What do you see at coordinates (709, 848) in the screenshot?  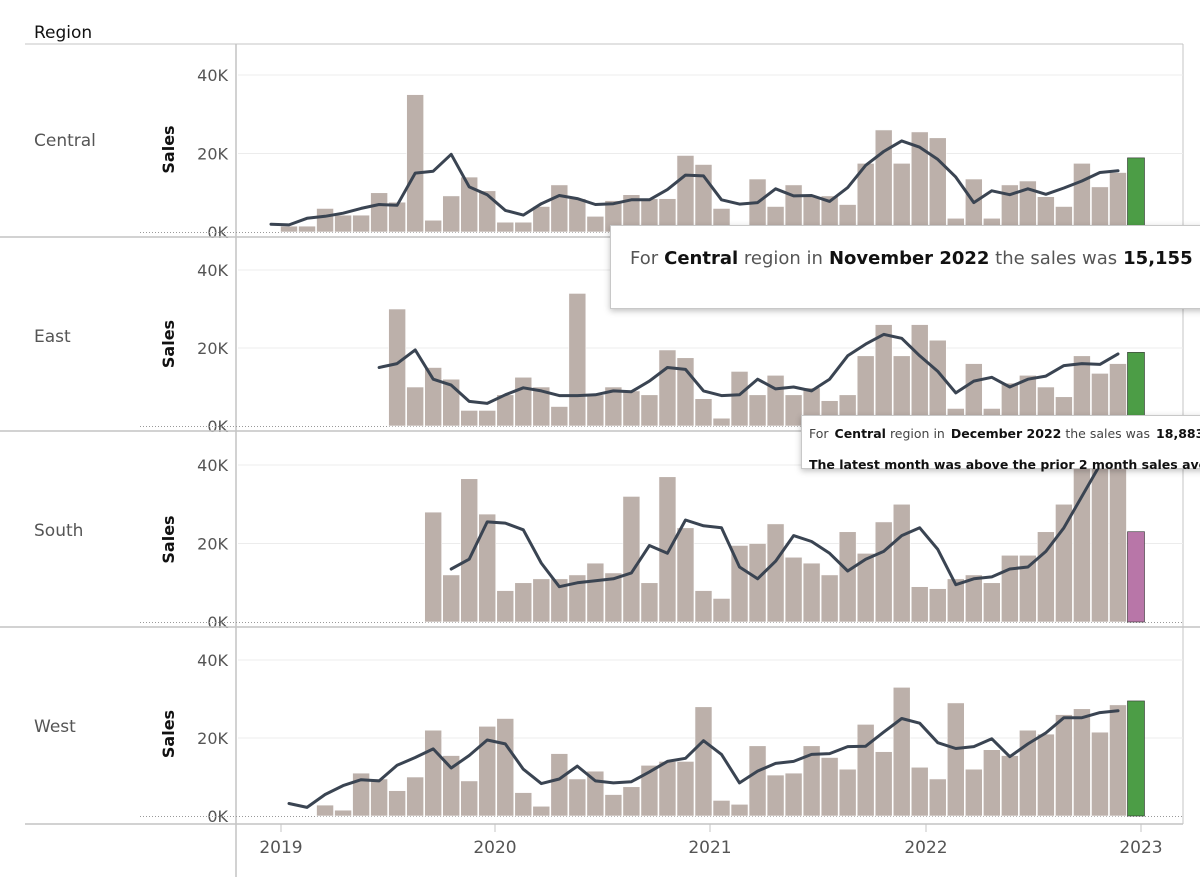 I see `x-tick-label: 2021` at bounding box center [709, 848].